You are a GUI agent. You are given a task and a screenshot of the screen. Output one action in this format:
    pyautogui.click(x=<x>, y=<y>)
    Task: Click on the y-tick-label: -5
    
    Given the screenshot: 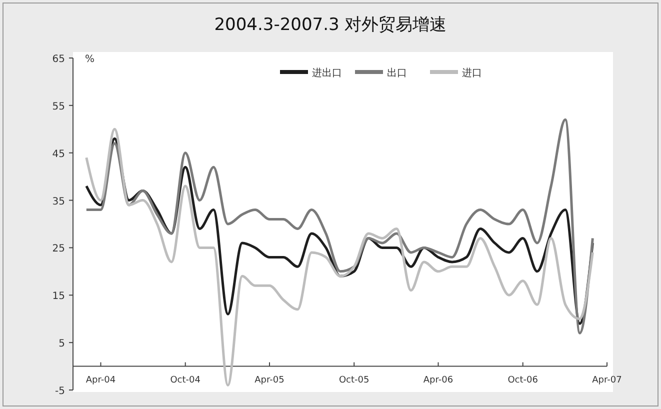 What is the action you would take?
    pyautogui.click(x=60, y=391)
    